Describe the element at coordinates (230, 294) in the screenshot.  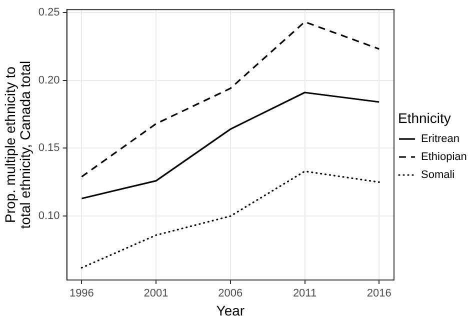
I see `x-tick-label: 2006` at that location.